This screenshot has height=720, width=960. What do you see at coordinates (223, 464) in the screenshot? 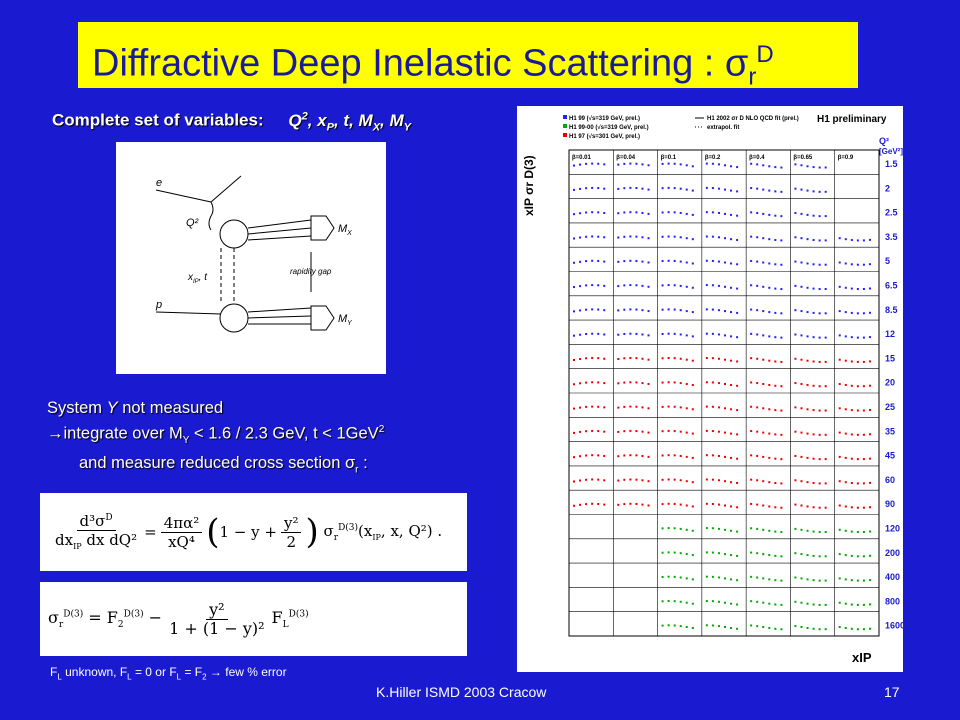
I see `system-line-3: and measure reduced cross section σr :` at bounding box center [223, 464].